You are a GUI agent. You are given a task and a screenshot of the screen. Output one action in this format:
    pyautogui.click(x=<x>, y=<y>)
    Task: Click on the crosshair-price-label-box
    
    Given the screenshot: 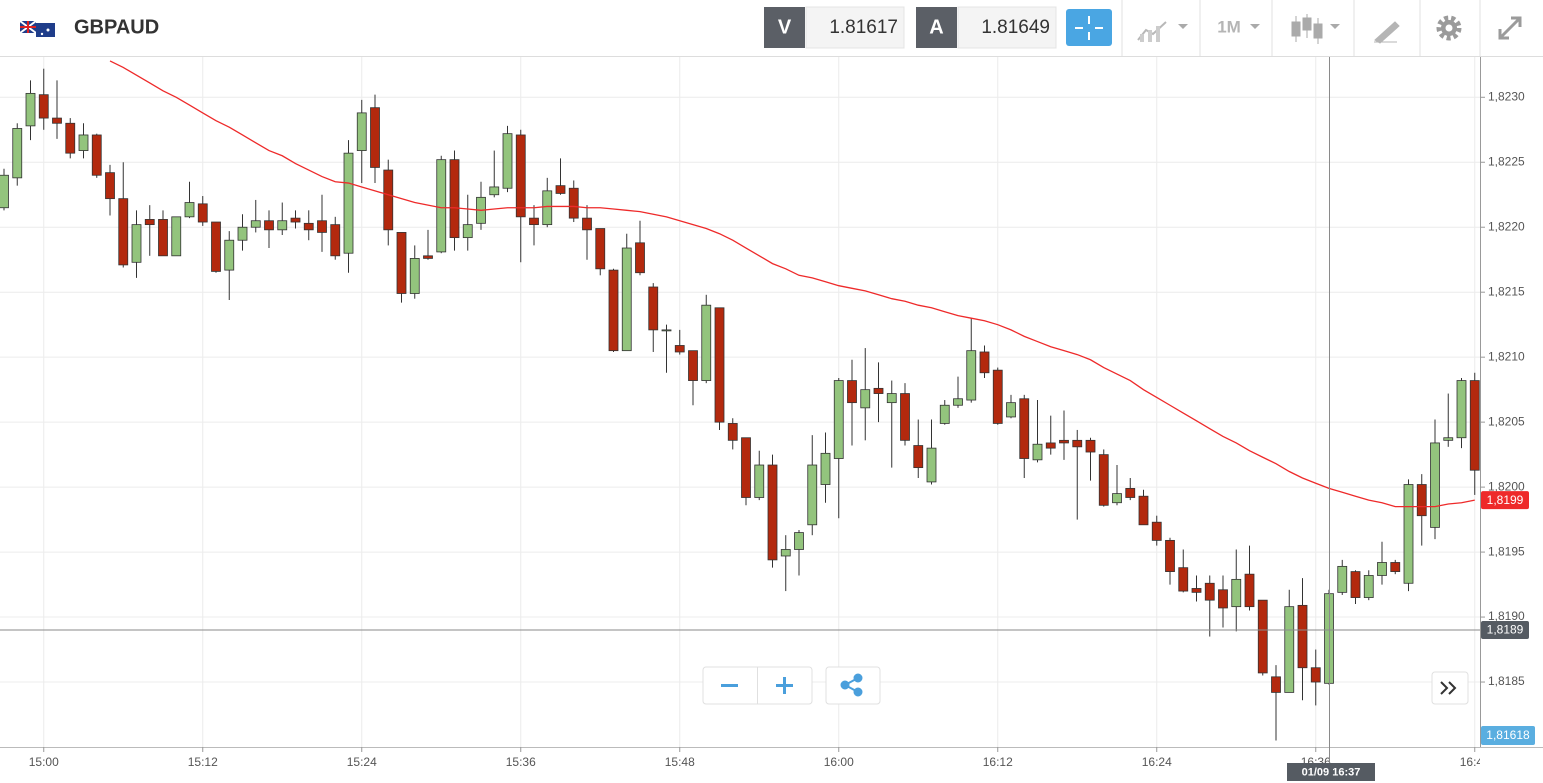 What is the action you would take?
    pyautogui.click(x=1505, y=630)
    